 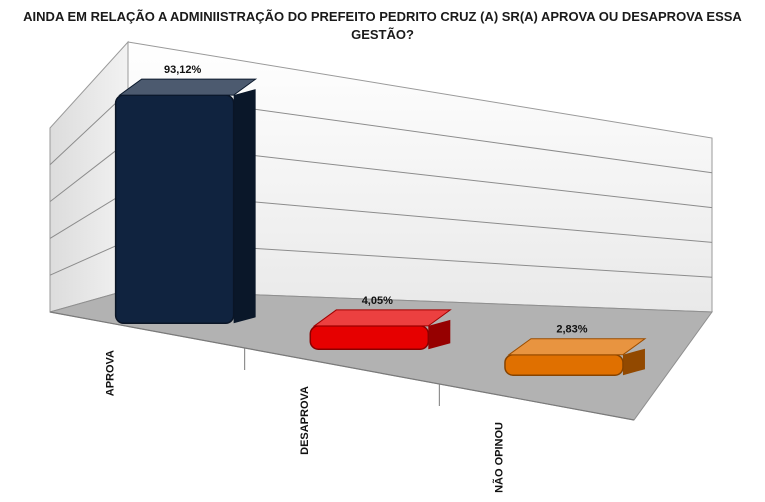 What do you see at coordinates (342, 377) in the screenshot?
I see `category-ticks` at bounding box center [342, 377].